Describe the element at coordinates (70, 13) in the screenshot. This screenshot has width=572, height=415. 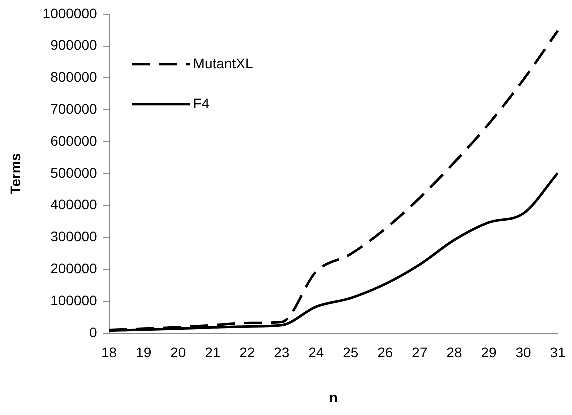
I see `y-tick-label: 1000000` at that location.